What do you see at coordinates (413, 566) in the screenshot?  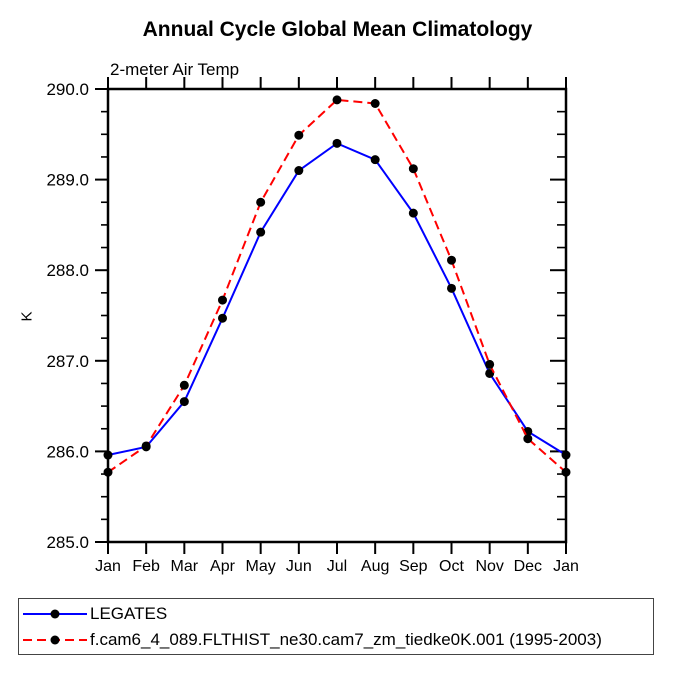 I see `x-tick-label: Sep` at bounding box center [413, 566].